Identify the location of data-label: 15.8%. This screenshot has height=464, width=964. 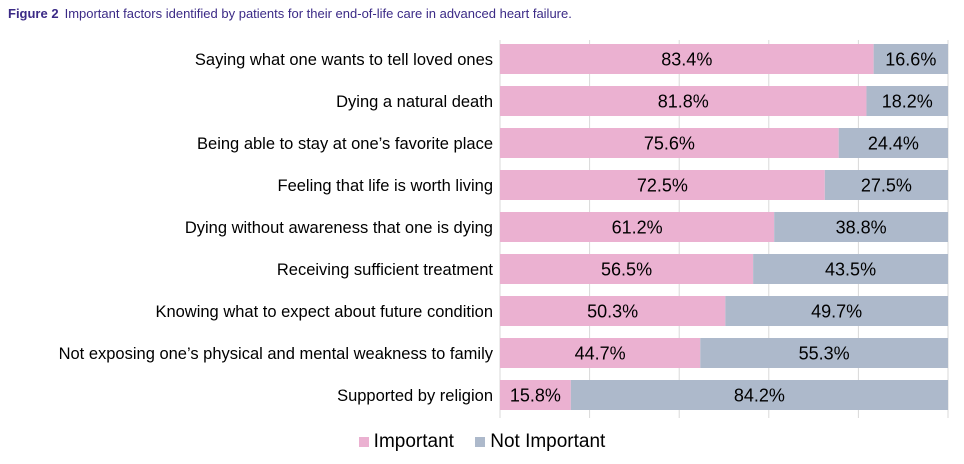
(535, 396).